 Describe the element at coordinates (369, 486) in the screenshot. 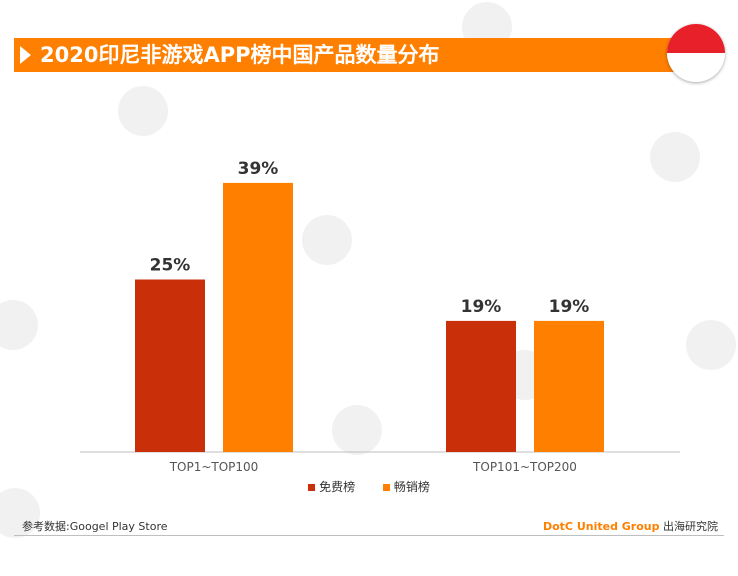

I see `chart-legend: 免费榜 畅销榜` at that location.